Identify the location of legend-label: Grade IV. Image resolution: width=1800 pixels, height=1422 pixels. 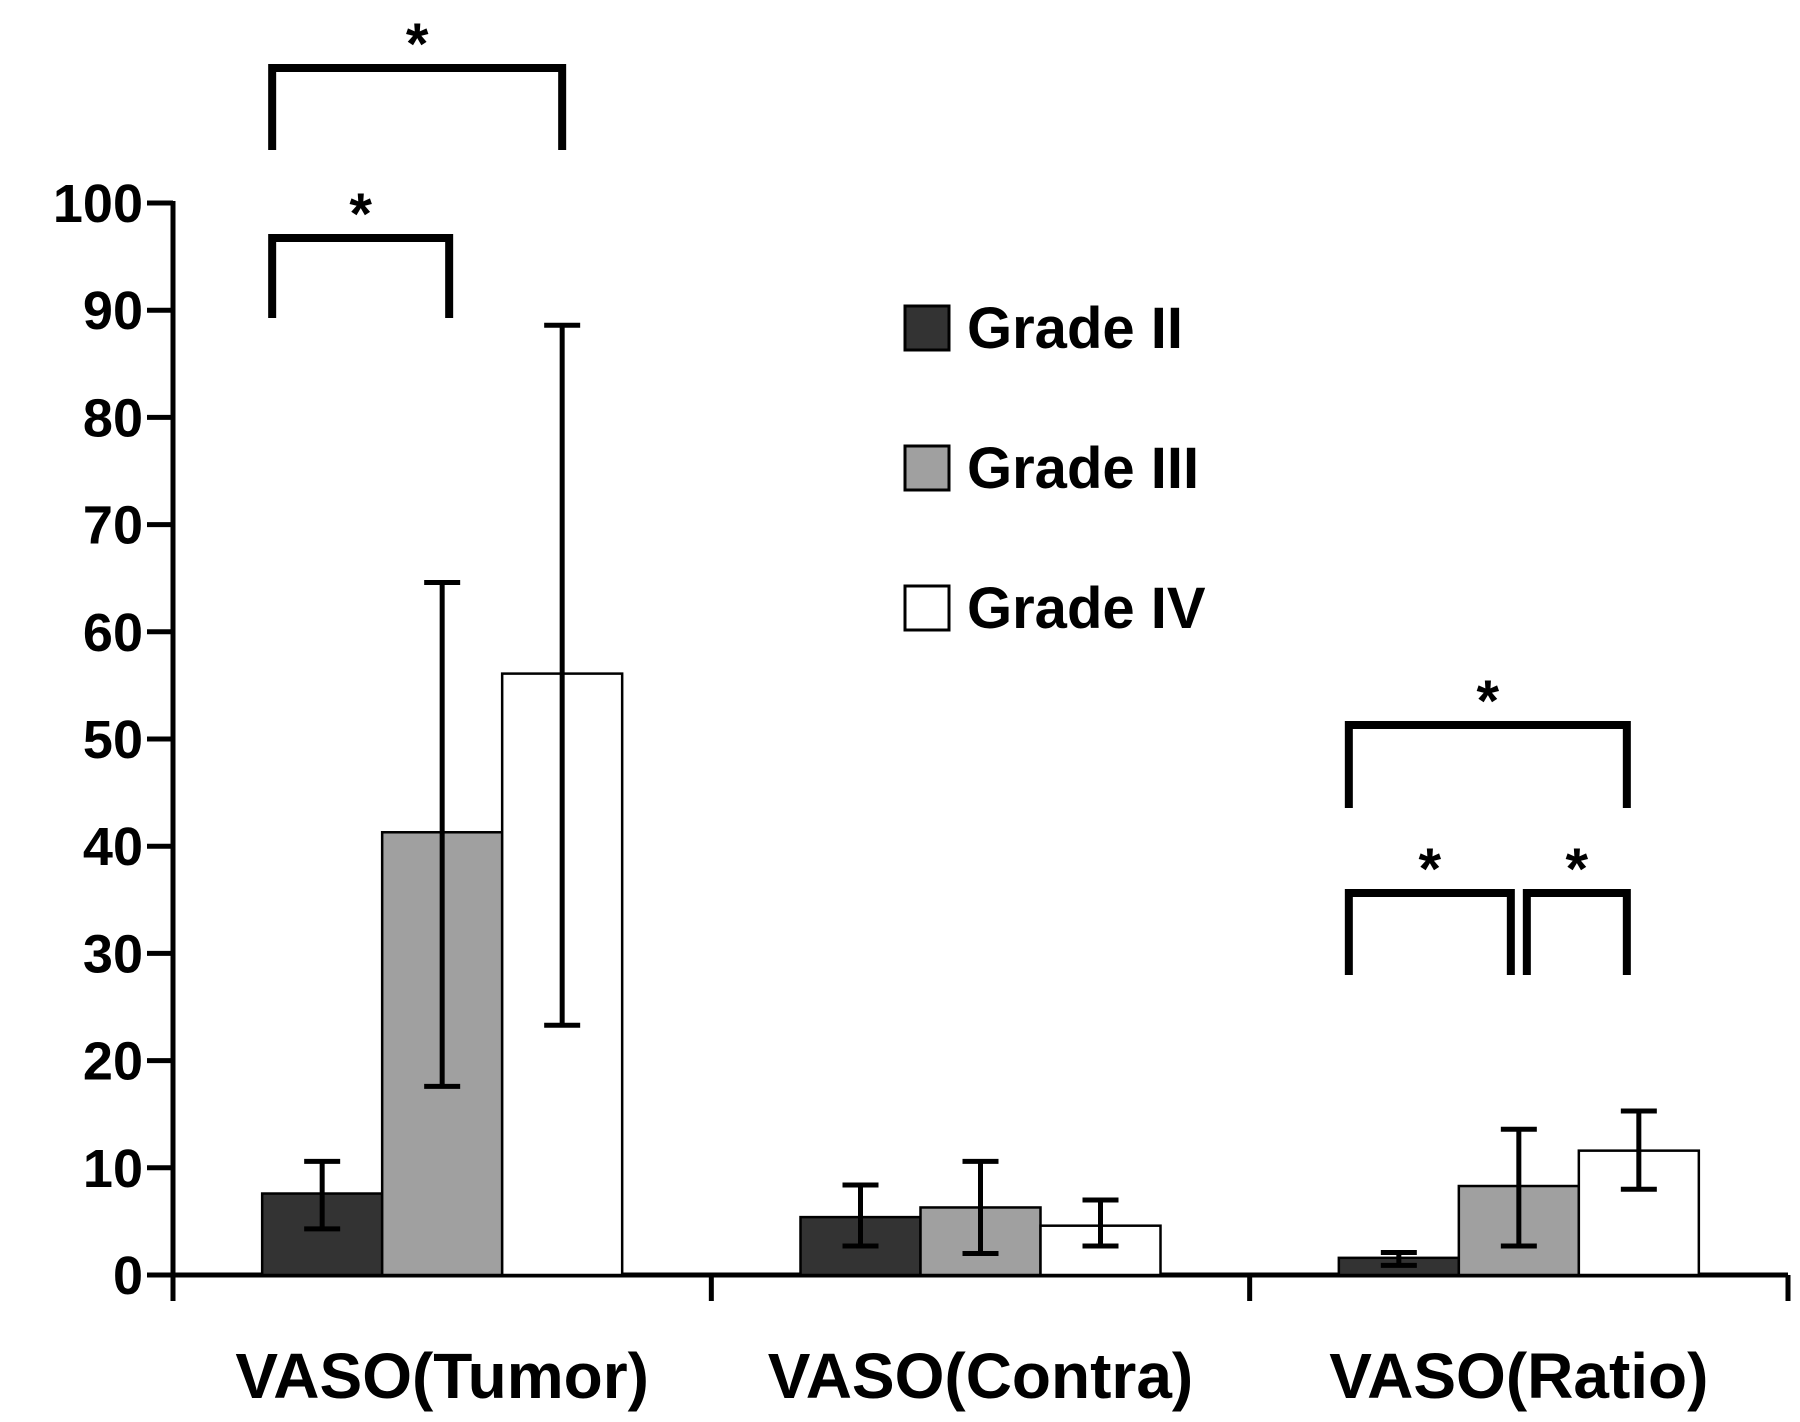
(1086, 608).